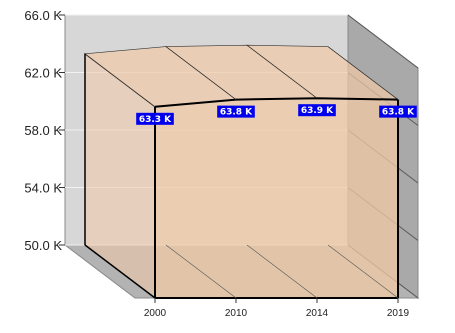  I want to click on x-tick-label: 2010, so click(236, 313).